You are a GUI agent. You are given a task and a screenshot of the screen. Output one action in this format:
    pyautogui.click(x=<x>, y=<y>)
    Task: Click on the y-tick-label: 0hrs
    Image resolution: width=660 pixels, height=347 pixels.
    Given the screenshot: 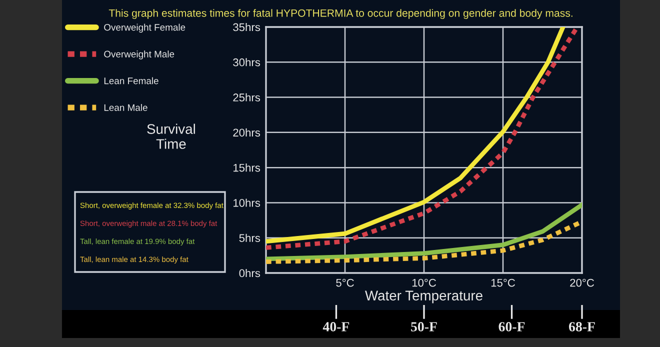 What is the action you would take?
    pyautogui.click(x=249, y=273)
    